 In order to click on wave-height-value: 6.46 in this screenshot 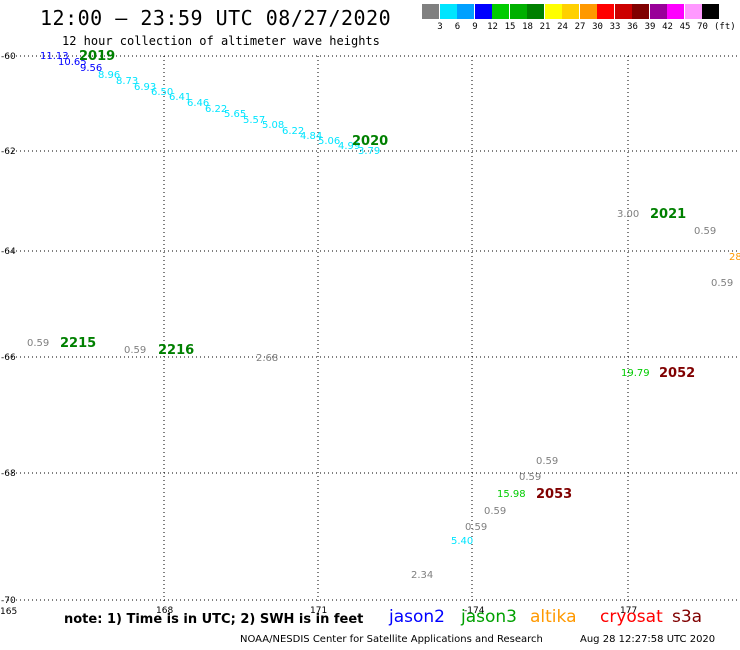, I will do `click(198, 103)`.